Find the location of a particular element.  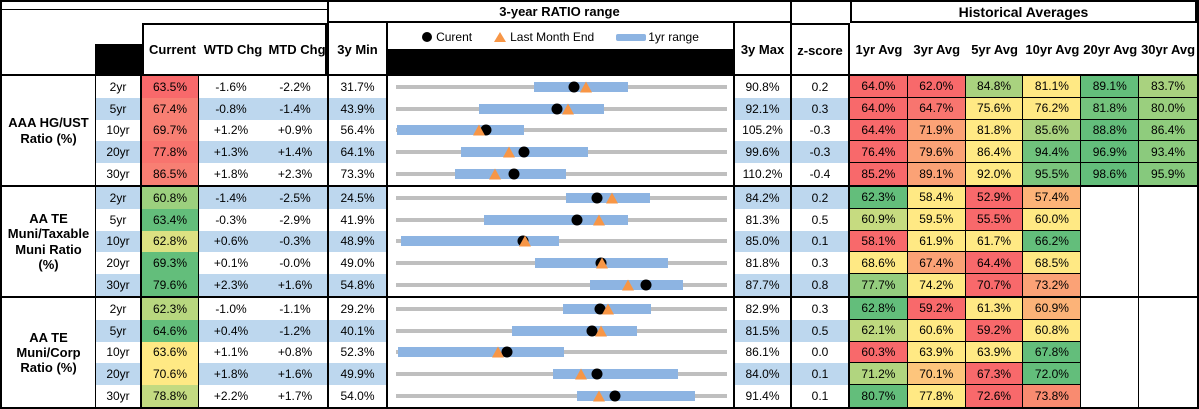

hist-avg-cell: 73.8% is located at coordinates (1052, 396).